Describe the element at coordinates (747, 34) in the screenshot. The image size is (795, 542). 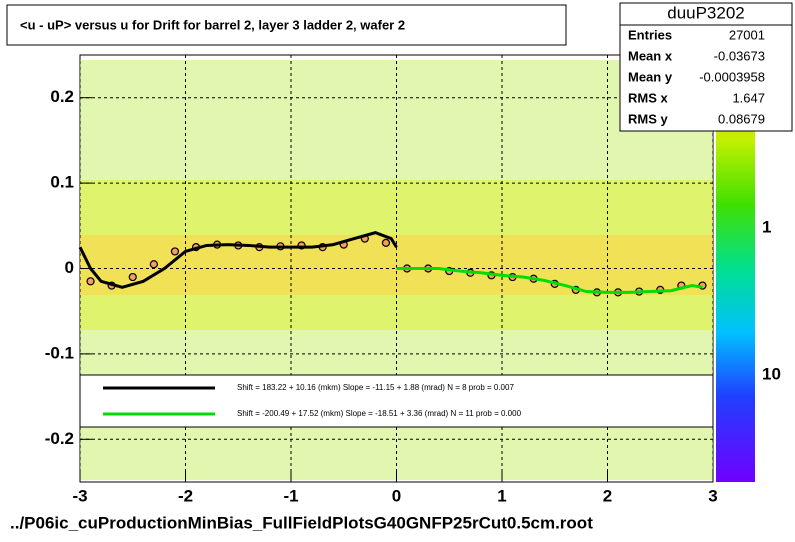
I see `stats-value: 27001` at that location.